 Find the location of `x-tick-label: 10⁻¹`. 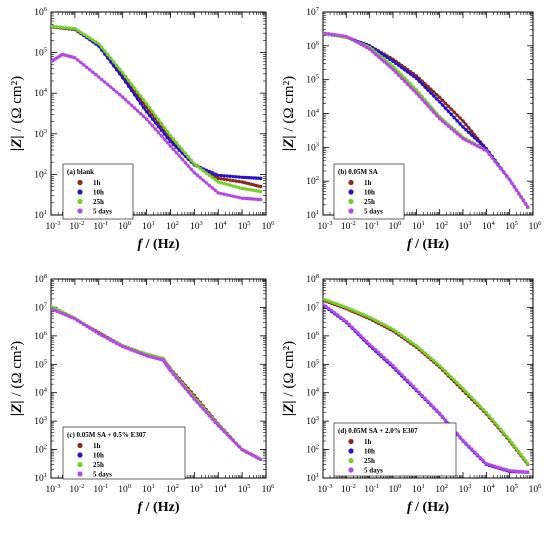

x-tick-label: 10⁻¹ is located at coordinates (371, 226).